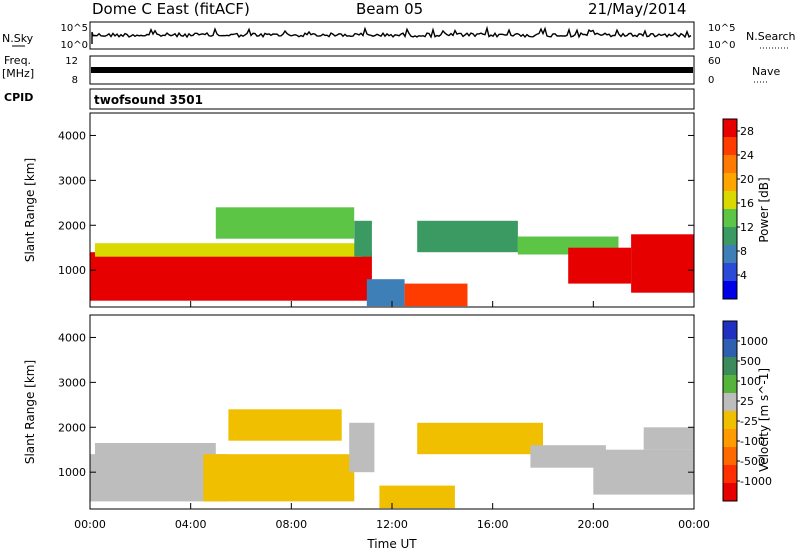  I want to click on velocity-colorbar-tick-label-7: -1000, so click(756, 481).